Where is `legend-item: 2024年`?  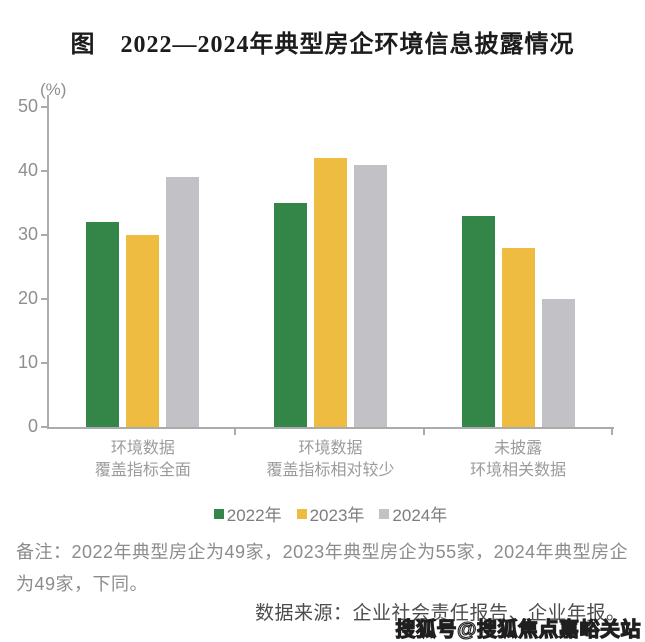
legend-item: 2024年 is located at coordinates (413, 513).